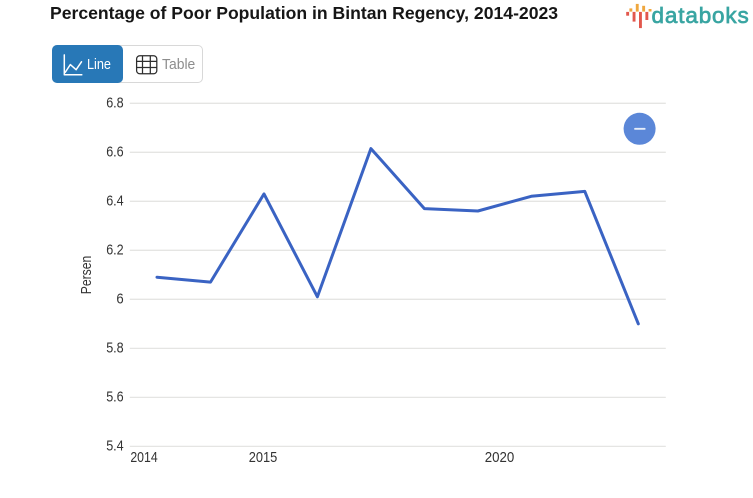  I want to click on svg-text: 6, so click(119, 300).